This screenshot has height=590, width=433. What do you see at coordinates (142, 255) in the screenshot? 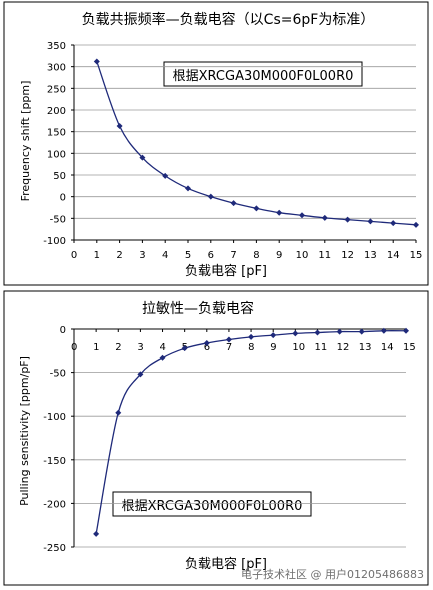
I see `chart-1-x-tick-label: 3` at bounding box center [142, 255].